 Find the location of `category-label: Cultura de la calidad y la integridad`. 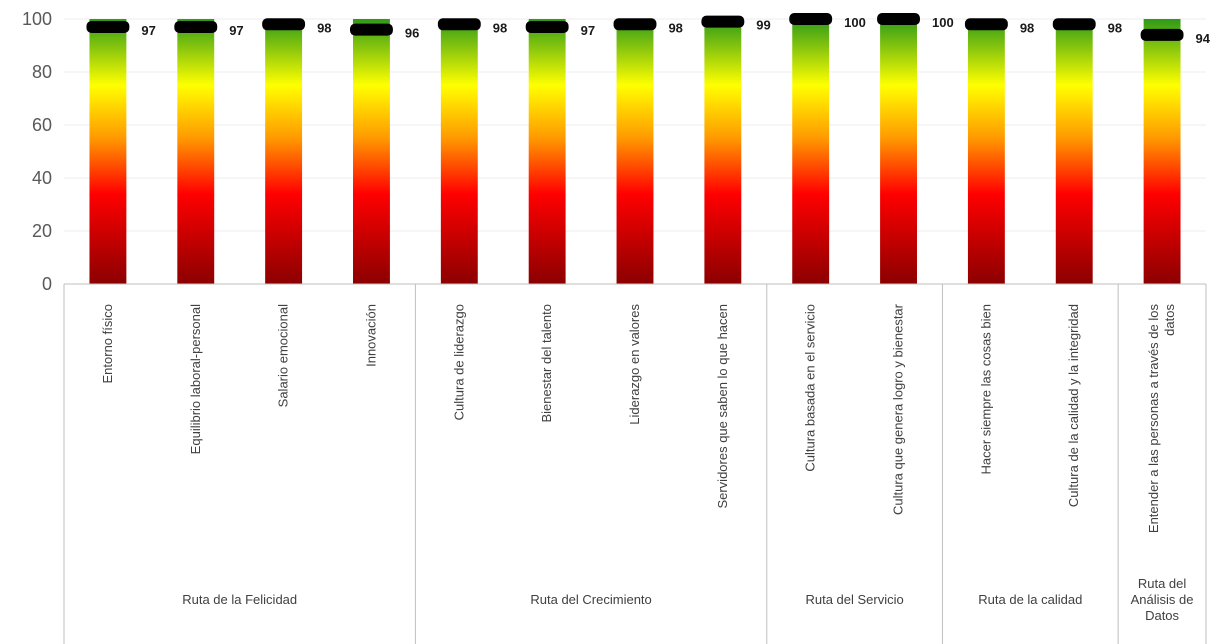

category-label: Cultura de la calidad y la integridad is located at coordinates (1073, 405).